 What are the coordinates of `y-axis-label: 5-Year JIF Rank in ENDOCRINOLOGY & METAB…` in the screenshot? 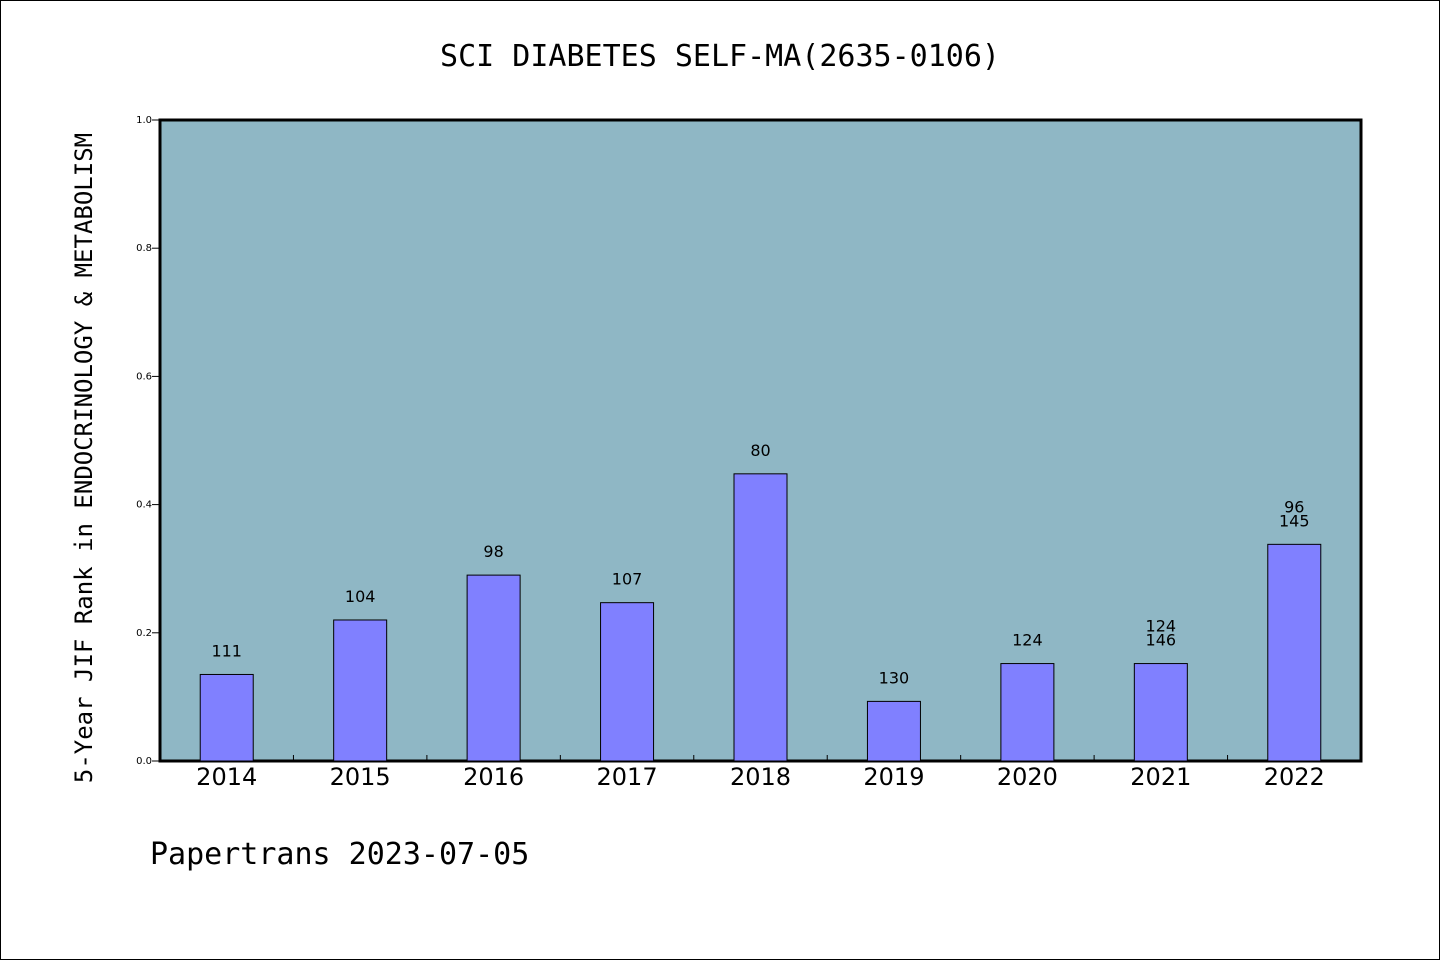 It's located at (84, 458).